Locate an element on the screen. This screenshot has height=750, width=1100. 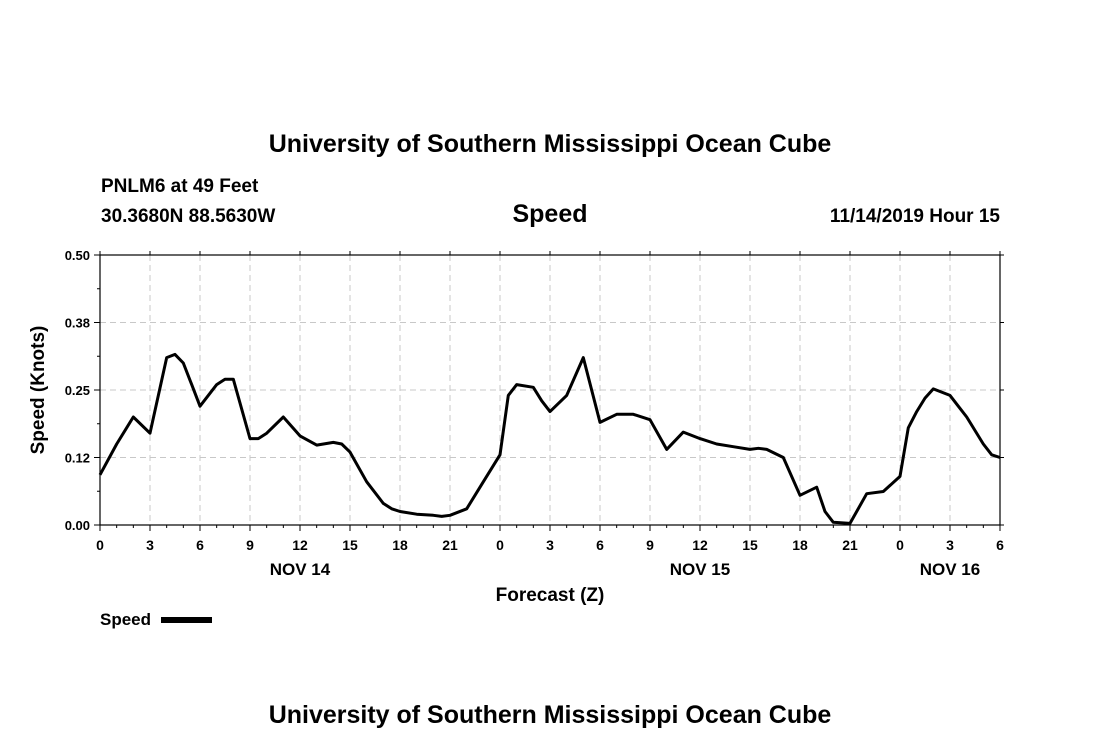
y-axis-label: Speed (Knots) is located at coordinates (38, 390).